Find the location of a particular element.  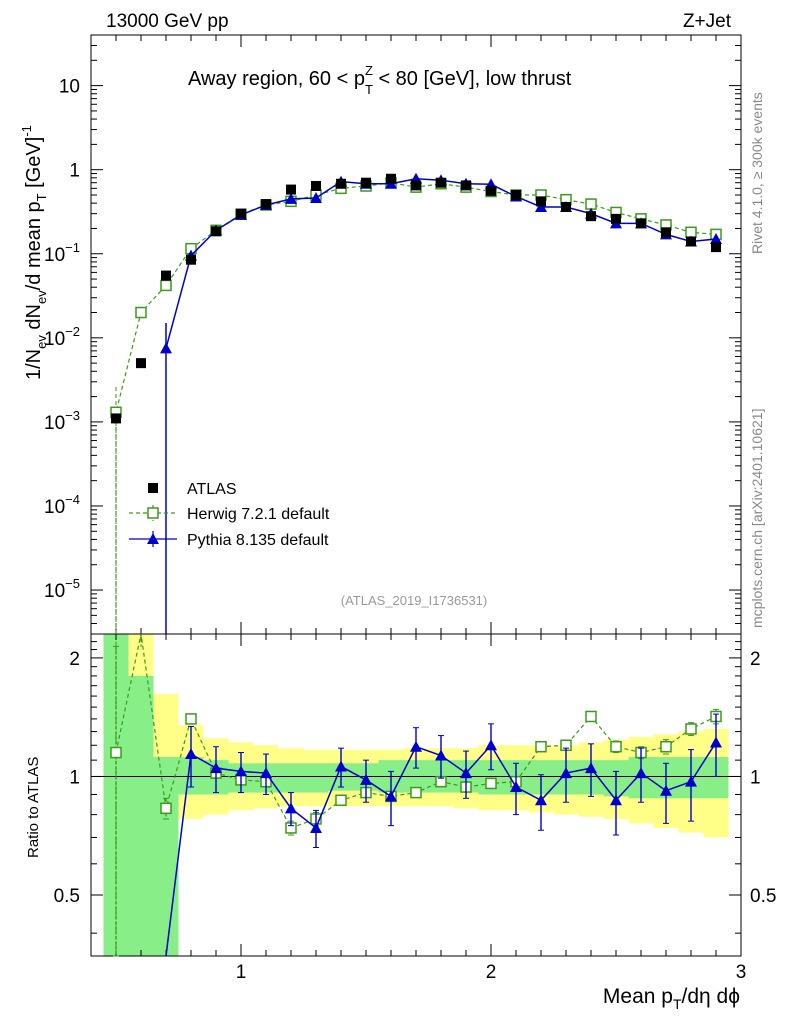

ratio-tick-label-right: 2 is located at coordinates (755, 659).